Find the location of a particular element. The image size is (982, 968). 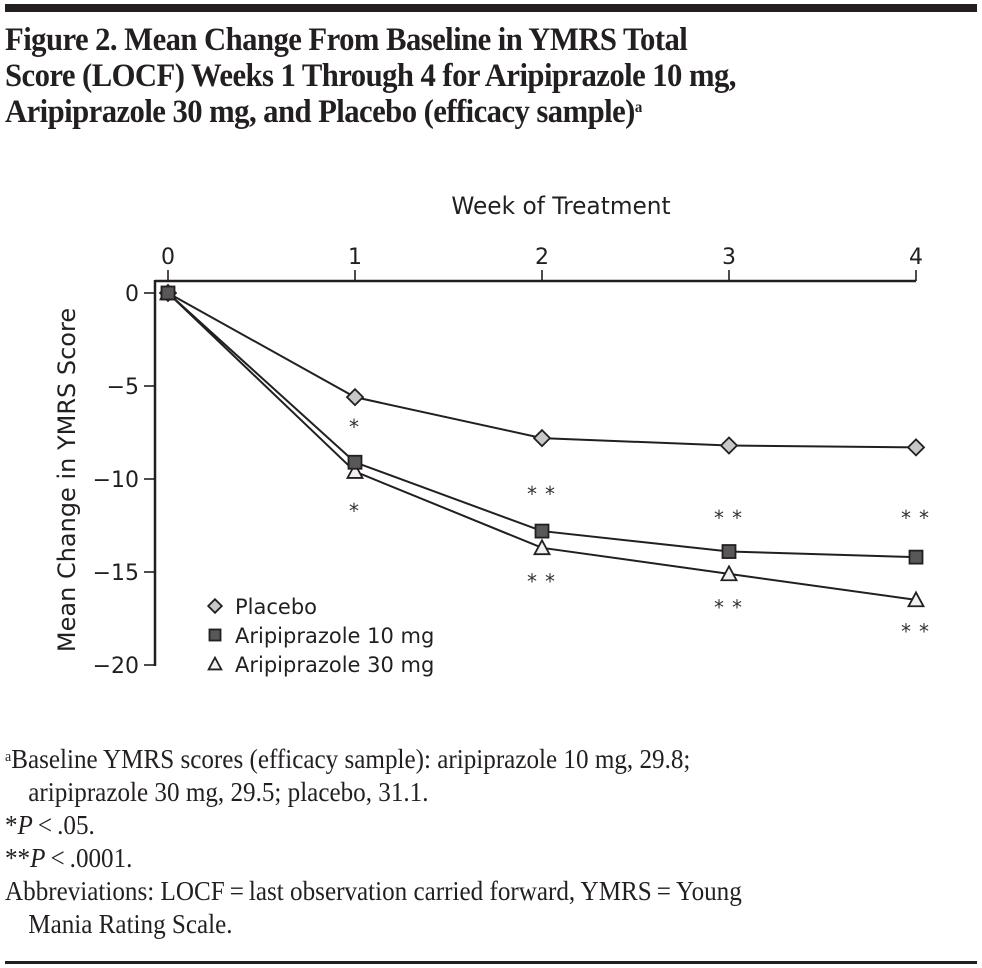

series-line-placebo is located at coordinates (542, 370).